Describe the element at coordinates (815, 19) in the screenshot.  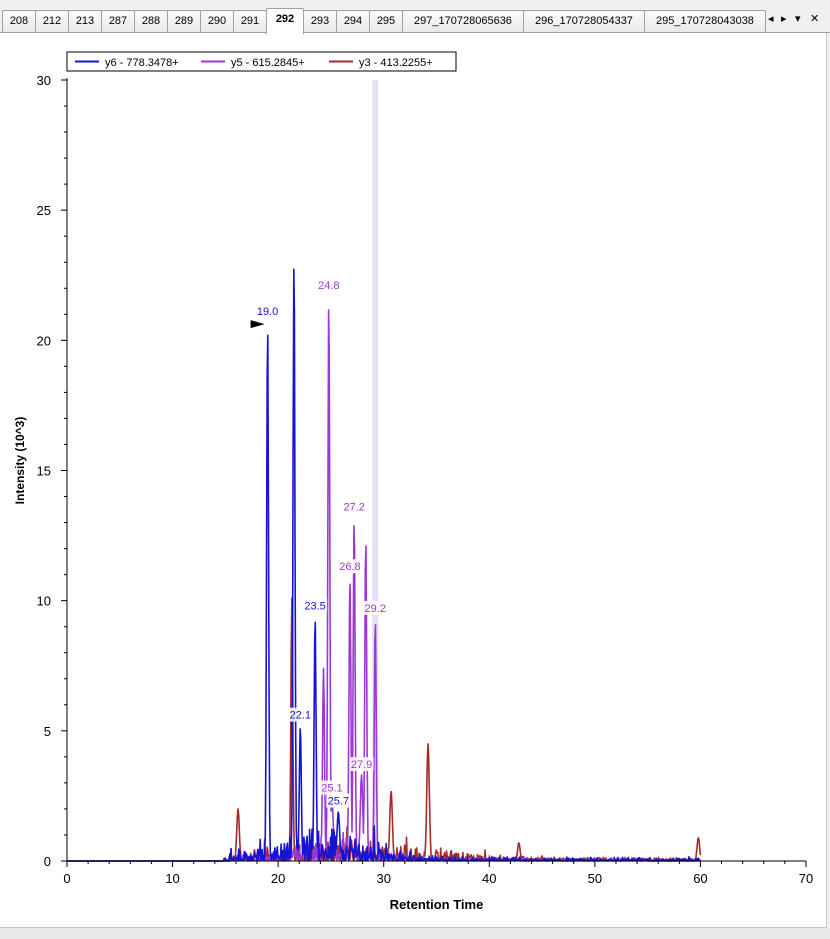
I see `close-icon: ✕` at that location.